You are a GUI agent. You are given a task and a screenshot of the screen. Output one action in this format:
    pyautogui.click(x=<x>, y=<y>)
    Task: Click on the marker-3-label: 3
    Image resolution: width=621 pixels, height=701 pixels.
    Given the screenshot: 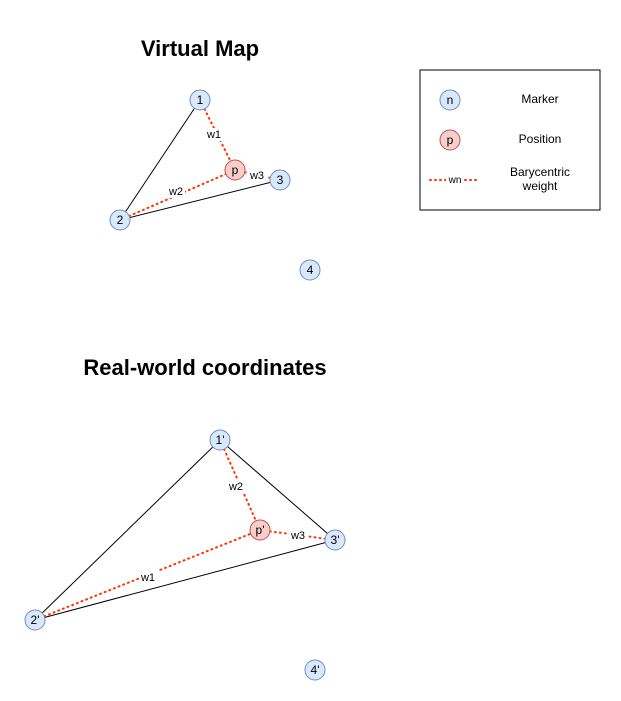 What is the action you would take?
    pyautogui.click(x=280, y=180)
    